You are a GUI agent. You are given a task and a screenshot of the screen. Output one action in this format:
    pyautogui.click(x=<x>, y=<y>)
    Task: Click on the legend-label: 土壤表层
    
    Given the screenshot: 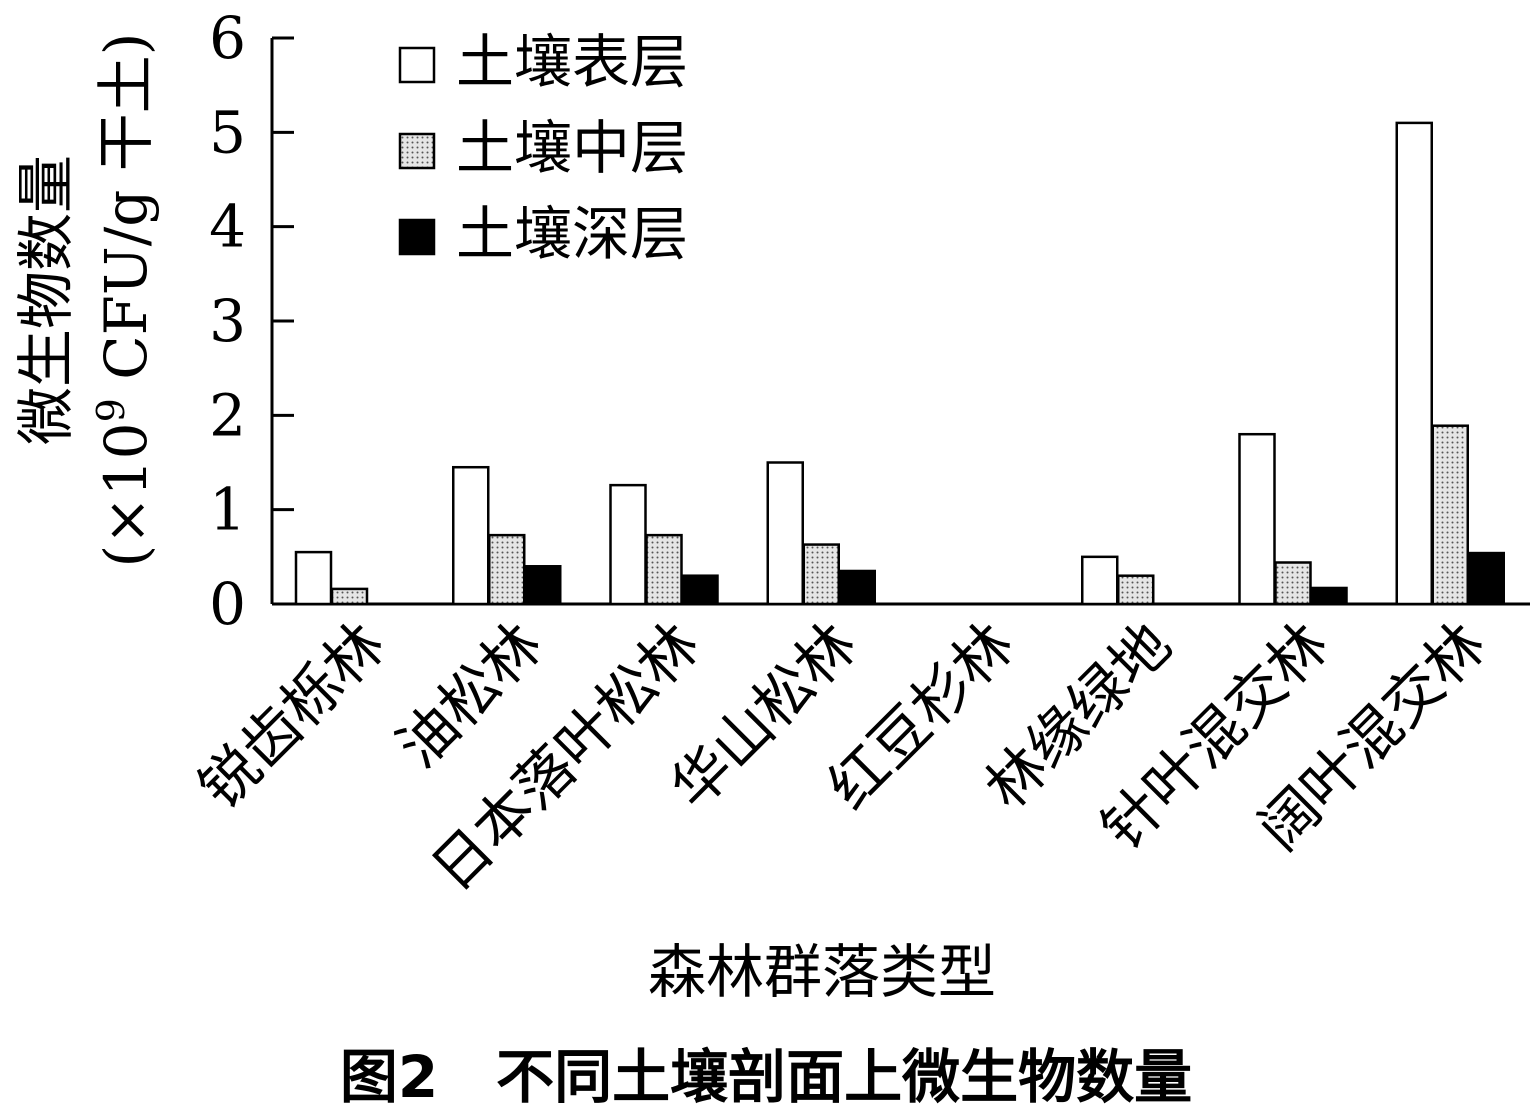 What is the action you would take?
    pyautogui.click(x=572, y=62)
    